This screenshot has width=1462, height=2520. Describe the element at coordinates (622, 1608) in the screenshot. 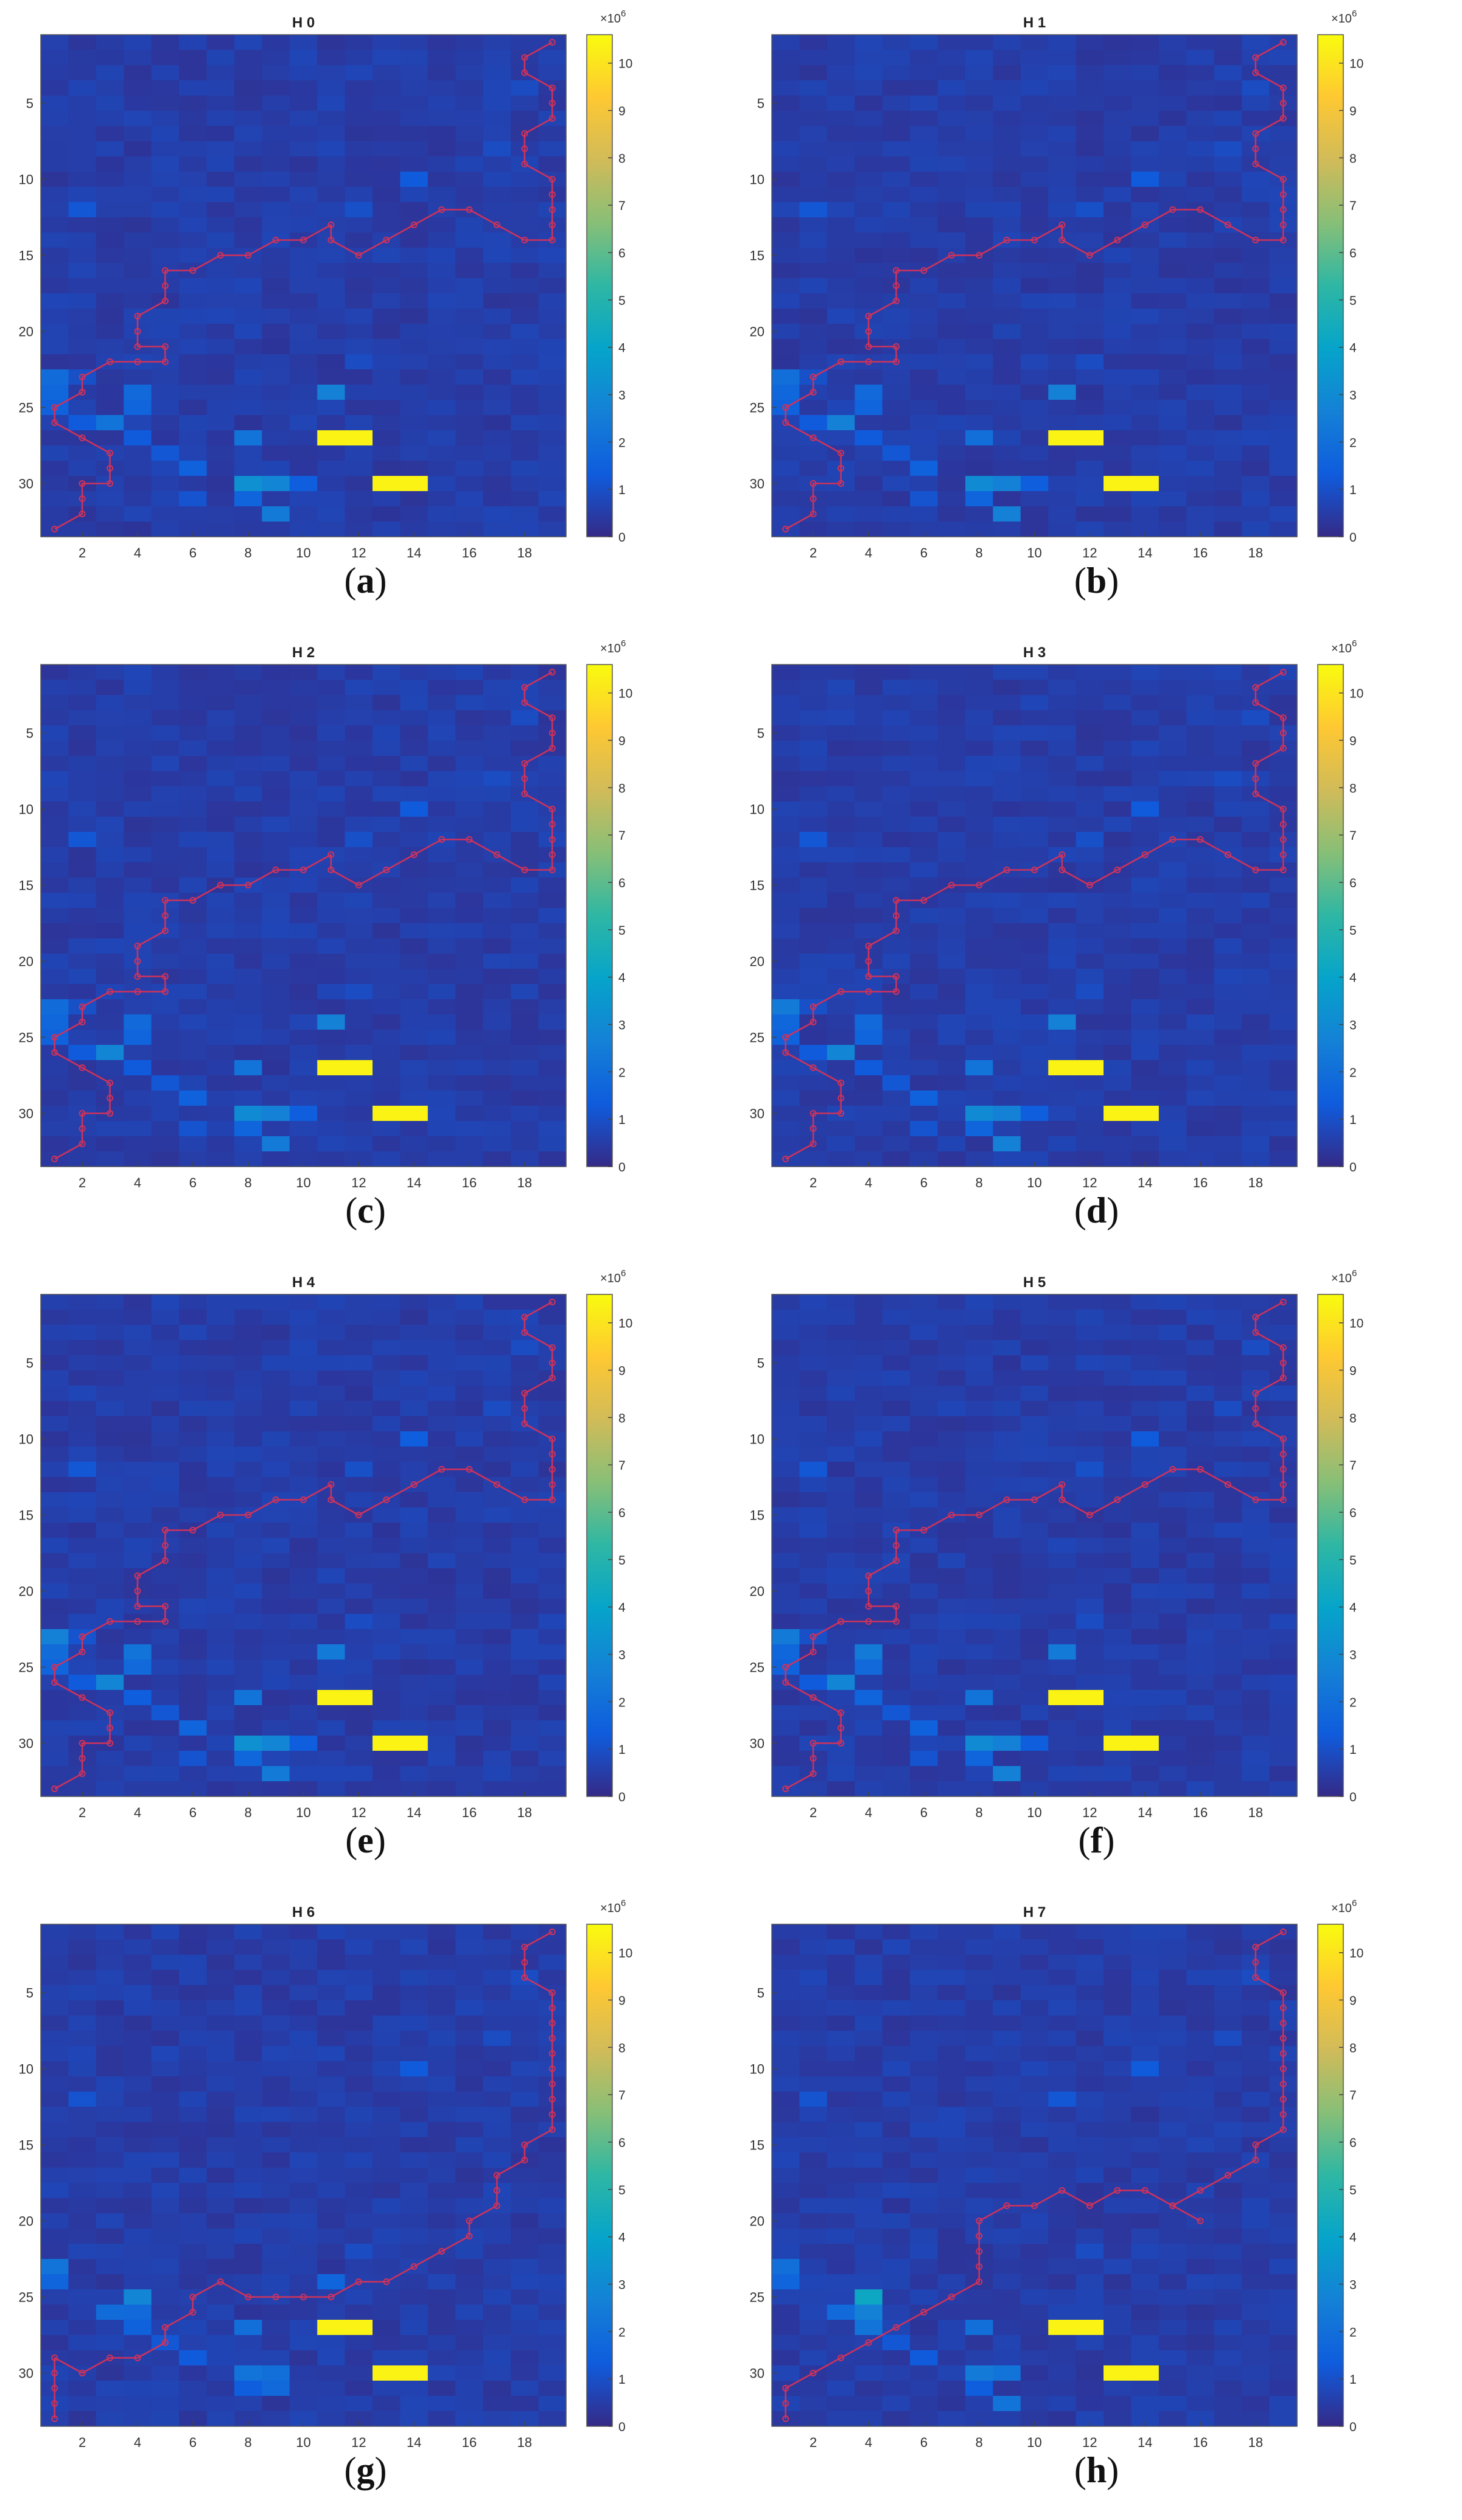

I see `colorbar-tick-label: 4` at that location.